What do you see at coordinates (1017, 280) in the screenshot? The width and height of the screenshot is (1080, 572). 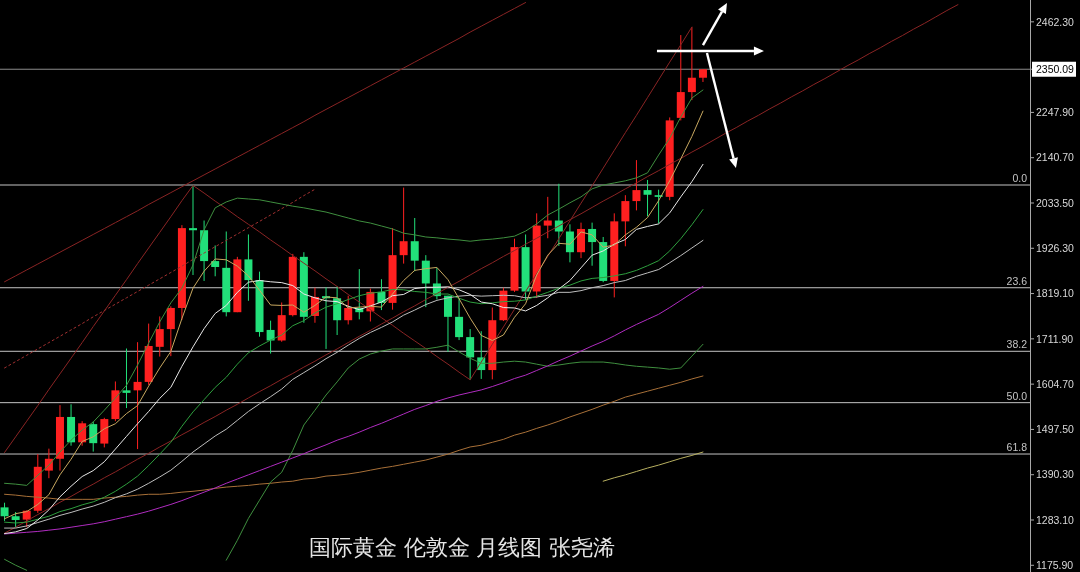 I see `ref-line-label: 23.6` at bounding box center [1017, 280].